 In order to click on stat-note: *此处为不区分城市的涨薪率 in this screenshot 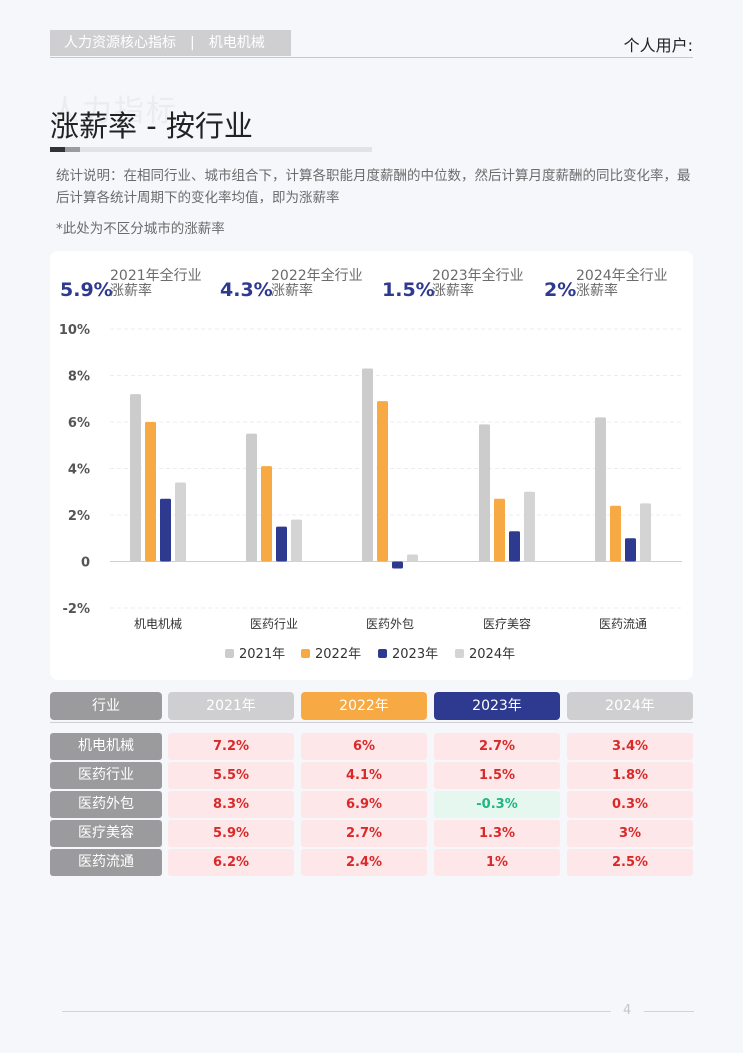, I will do `click(140, 229)`.